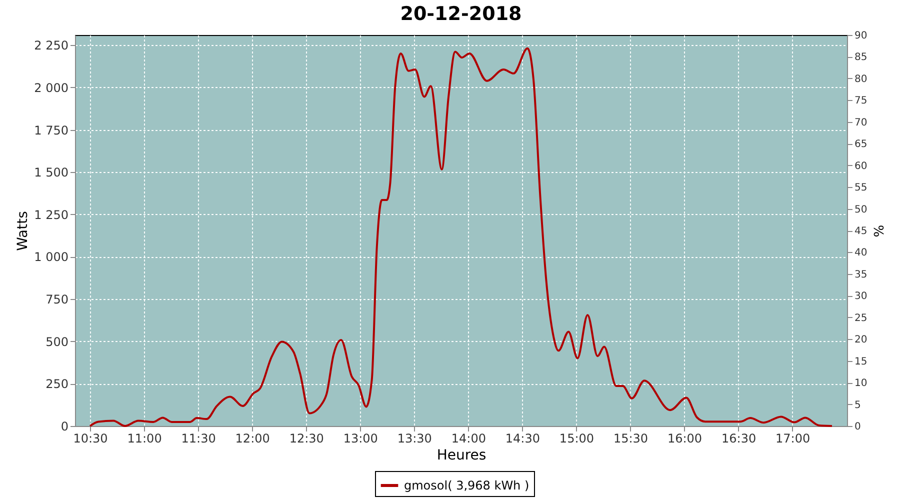  Describe the element at coordinates (793, 439) in the screenshot. I see `x-tick-label: 17:00` at that location.